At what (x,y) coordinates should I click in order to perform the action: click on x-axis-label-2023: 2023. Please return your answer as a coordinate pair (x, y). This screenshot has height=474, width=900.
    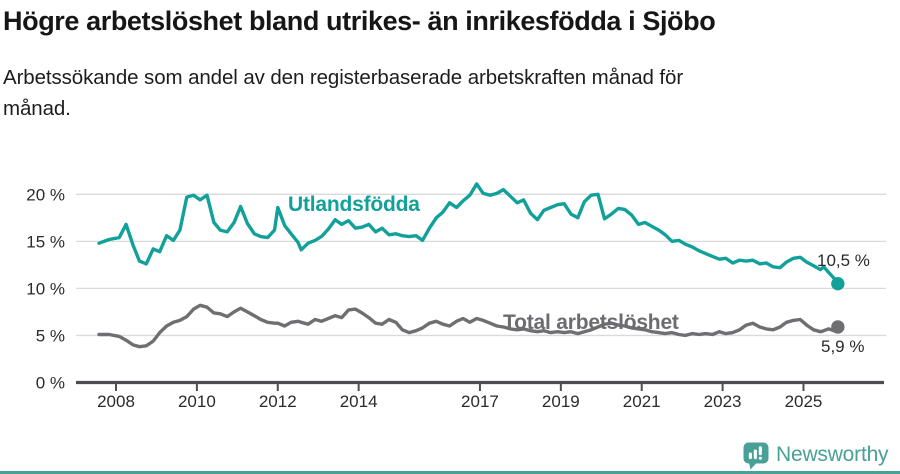
    Looking at the image, I should click on (723, 401).